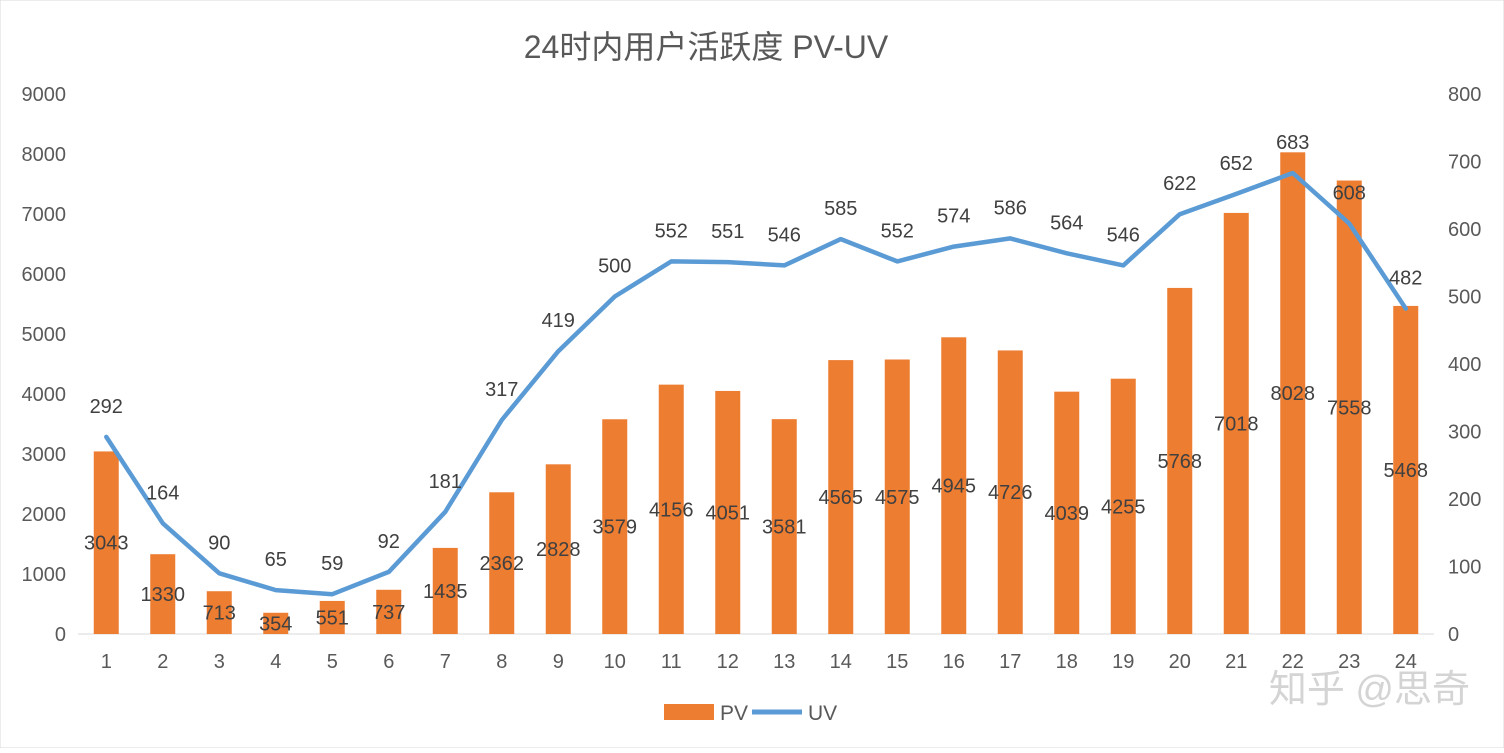 Image resolution: width=1504 pixels, height=753 pixels. Describe the element at coordinates (1464, 298) in the screenshot. I see `right-tick-label: 500` at that location.